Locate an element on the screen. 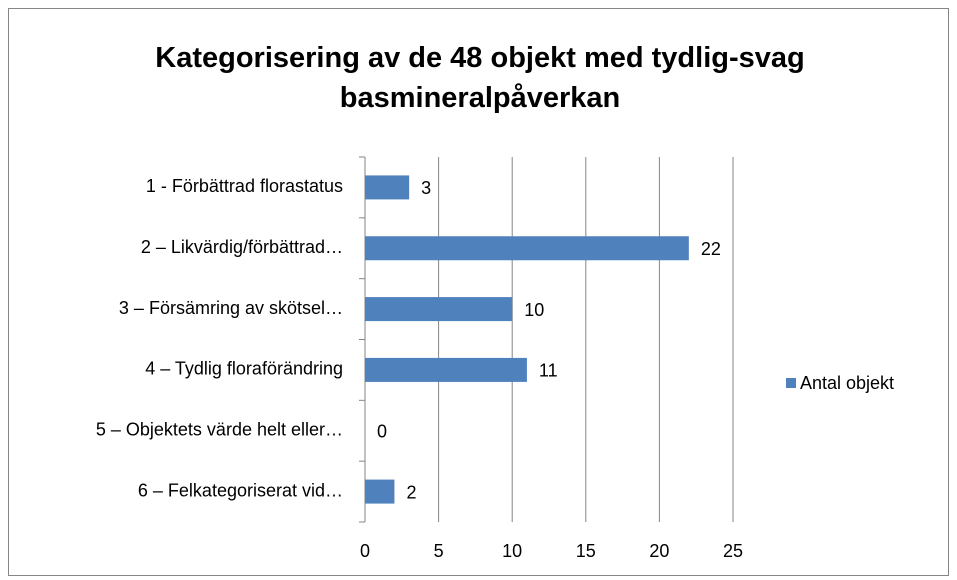  x-tick-label: 25 is located at coordinates (733, 551).